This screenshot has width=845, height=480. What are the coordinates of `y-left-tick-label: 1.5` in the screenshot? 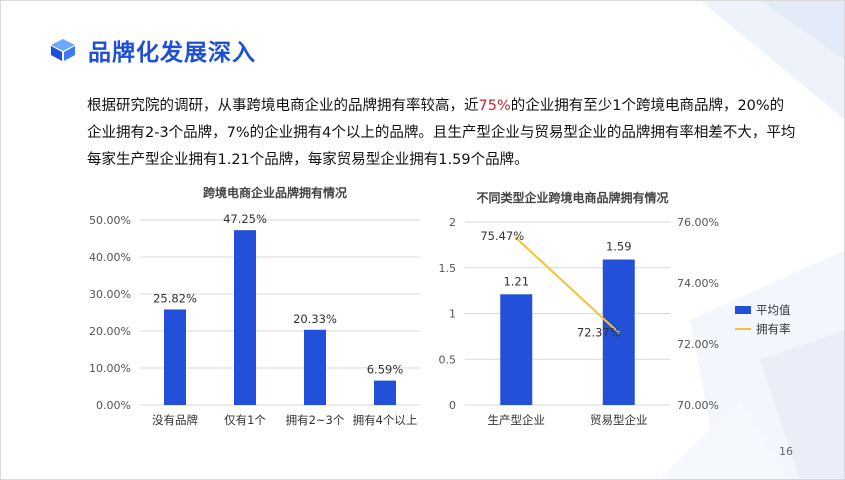 It's located at (448, 268).